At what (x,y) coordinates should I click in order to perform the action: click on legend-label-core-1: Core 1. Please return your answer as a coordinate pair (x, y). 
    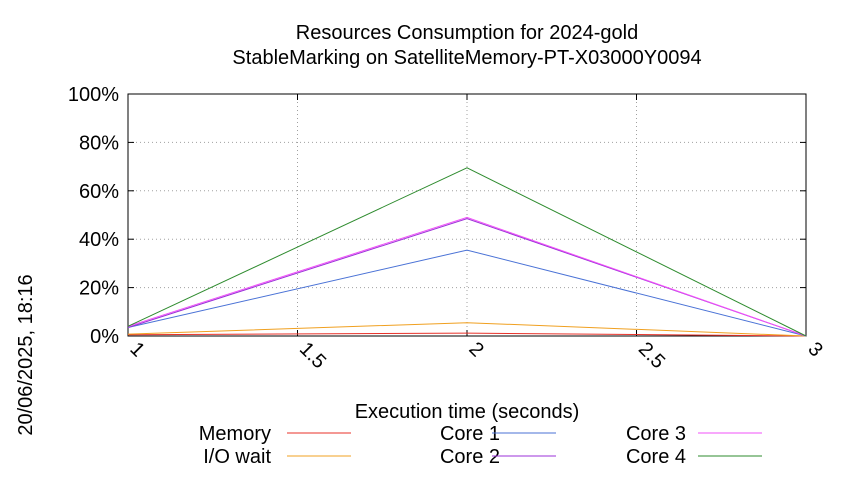
    Looking at the image, I should click on (470, 434).